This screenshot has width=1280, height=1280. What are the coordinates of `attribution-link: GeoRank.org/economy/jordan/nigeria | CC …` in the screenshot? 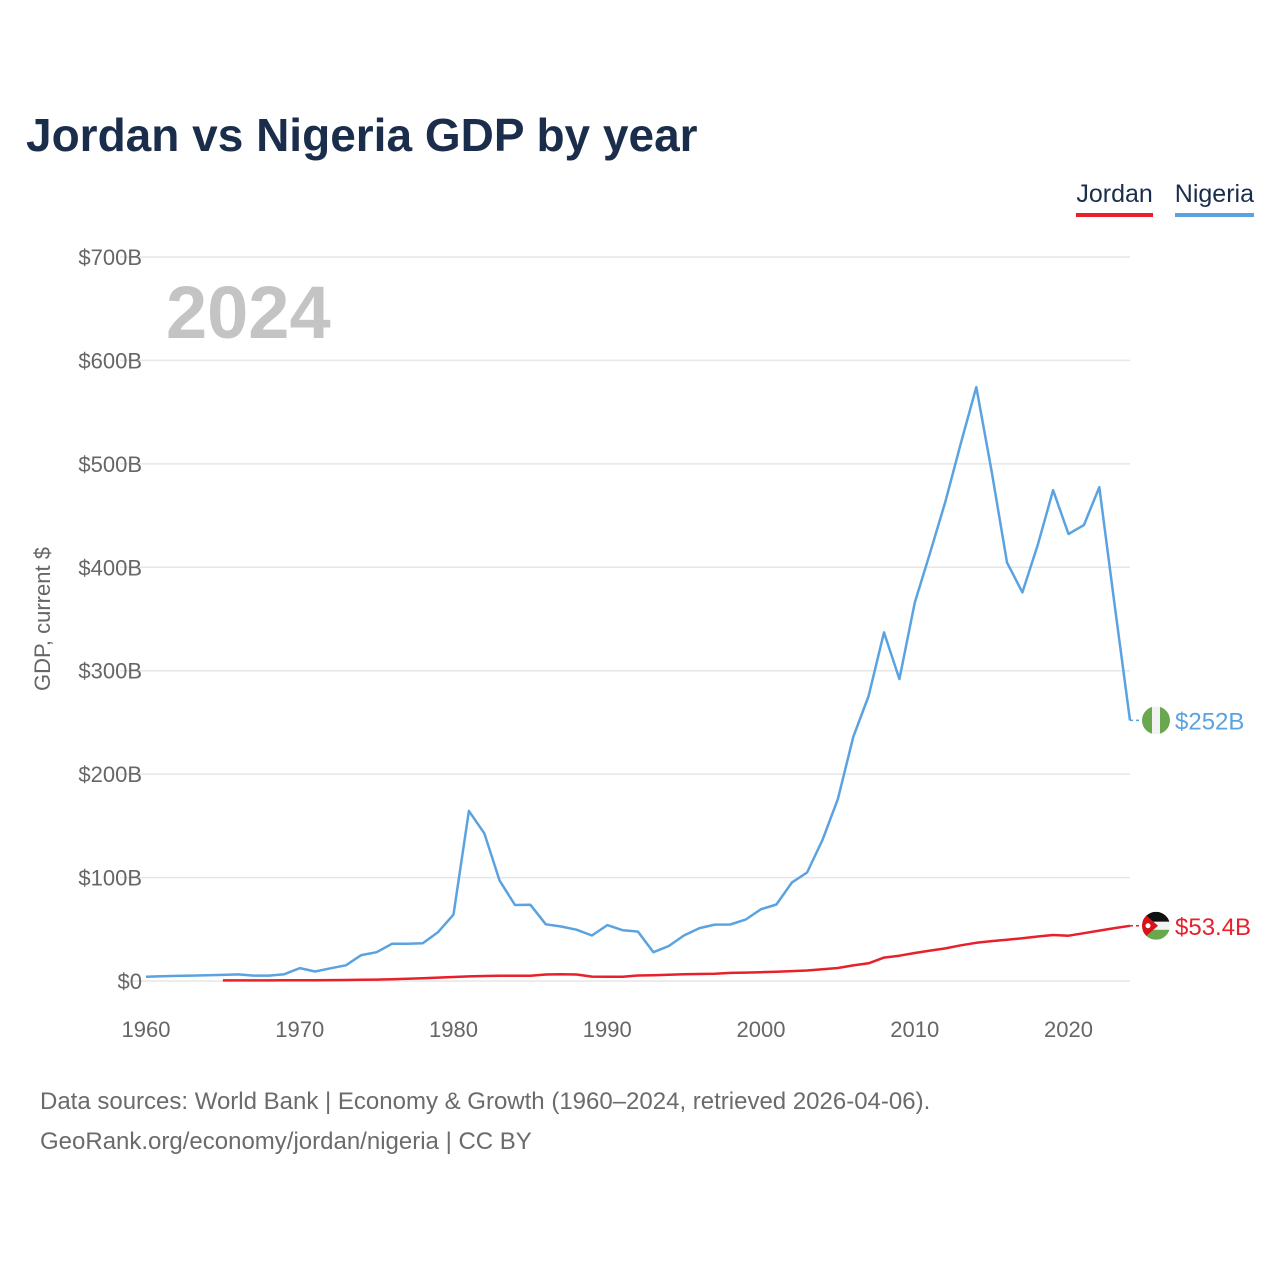 It's located at (286, 1141).